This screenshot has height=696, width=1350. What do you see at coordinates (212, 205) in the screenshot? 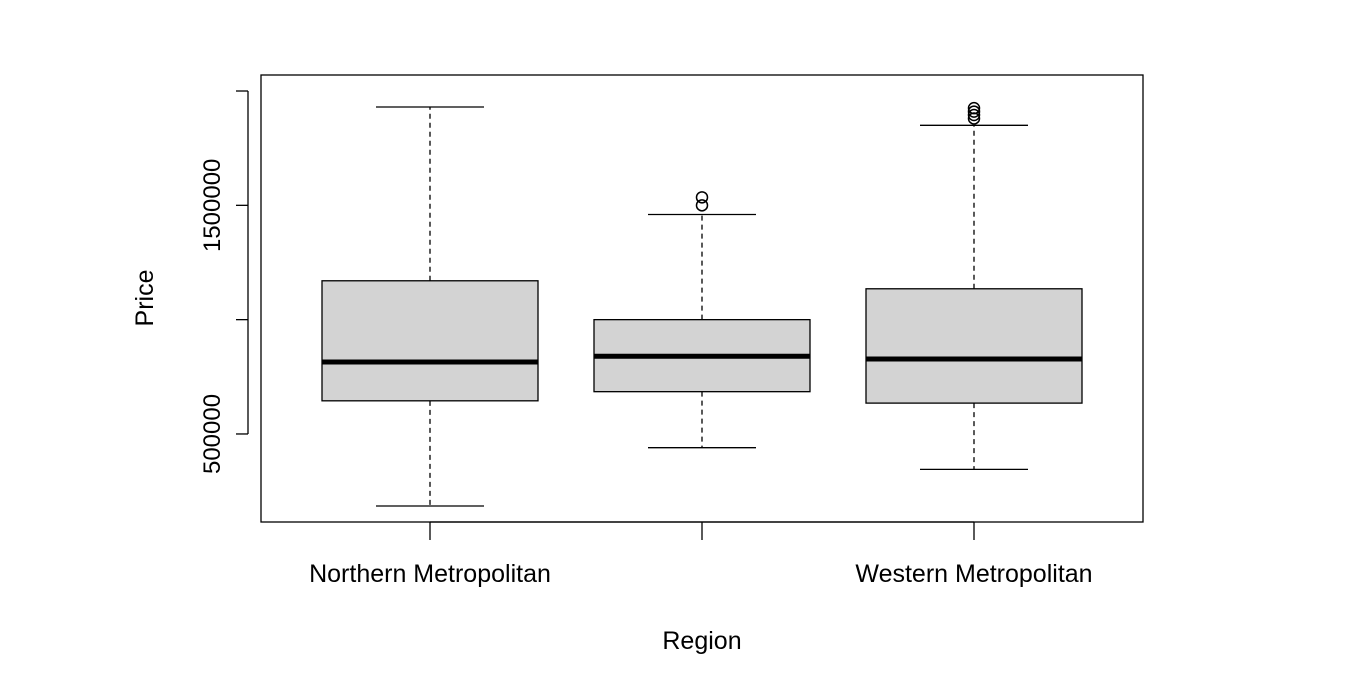
I see `y-tick-label: 1500000` at bounding box center [212, 205].